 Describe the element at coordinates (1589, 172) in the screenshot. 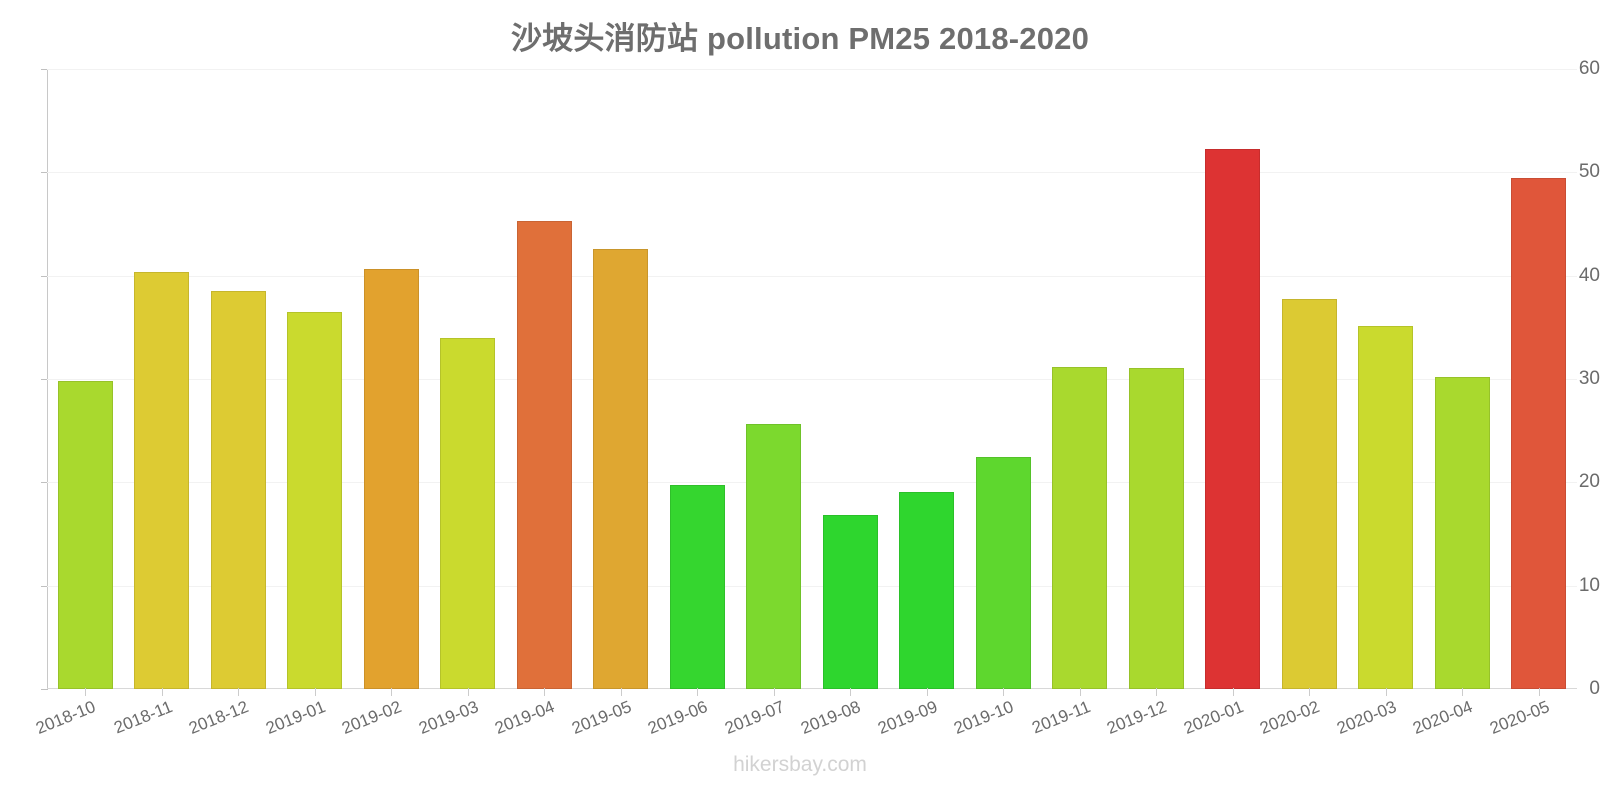

I see `y-tick-label: 50` at that location.